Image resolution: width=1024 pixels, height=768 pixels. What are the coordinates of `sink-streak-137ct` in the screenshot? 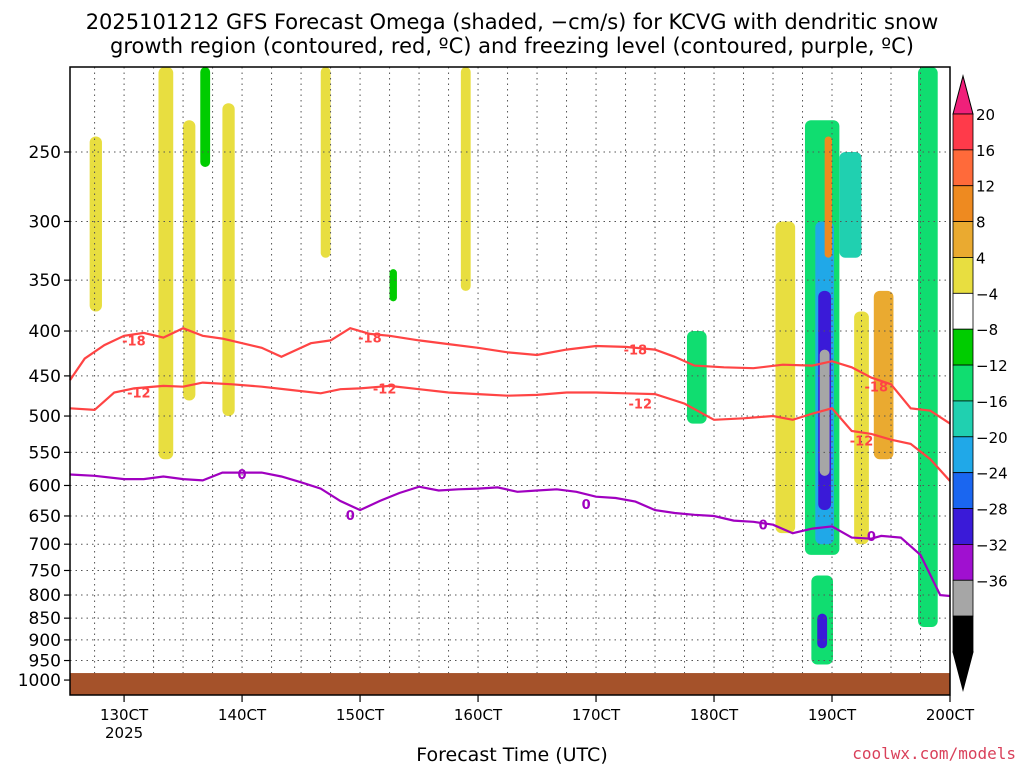 It's located at (189, 260).